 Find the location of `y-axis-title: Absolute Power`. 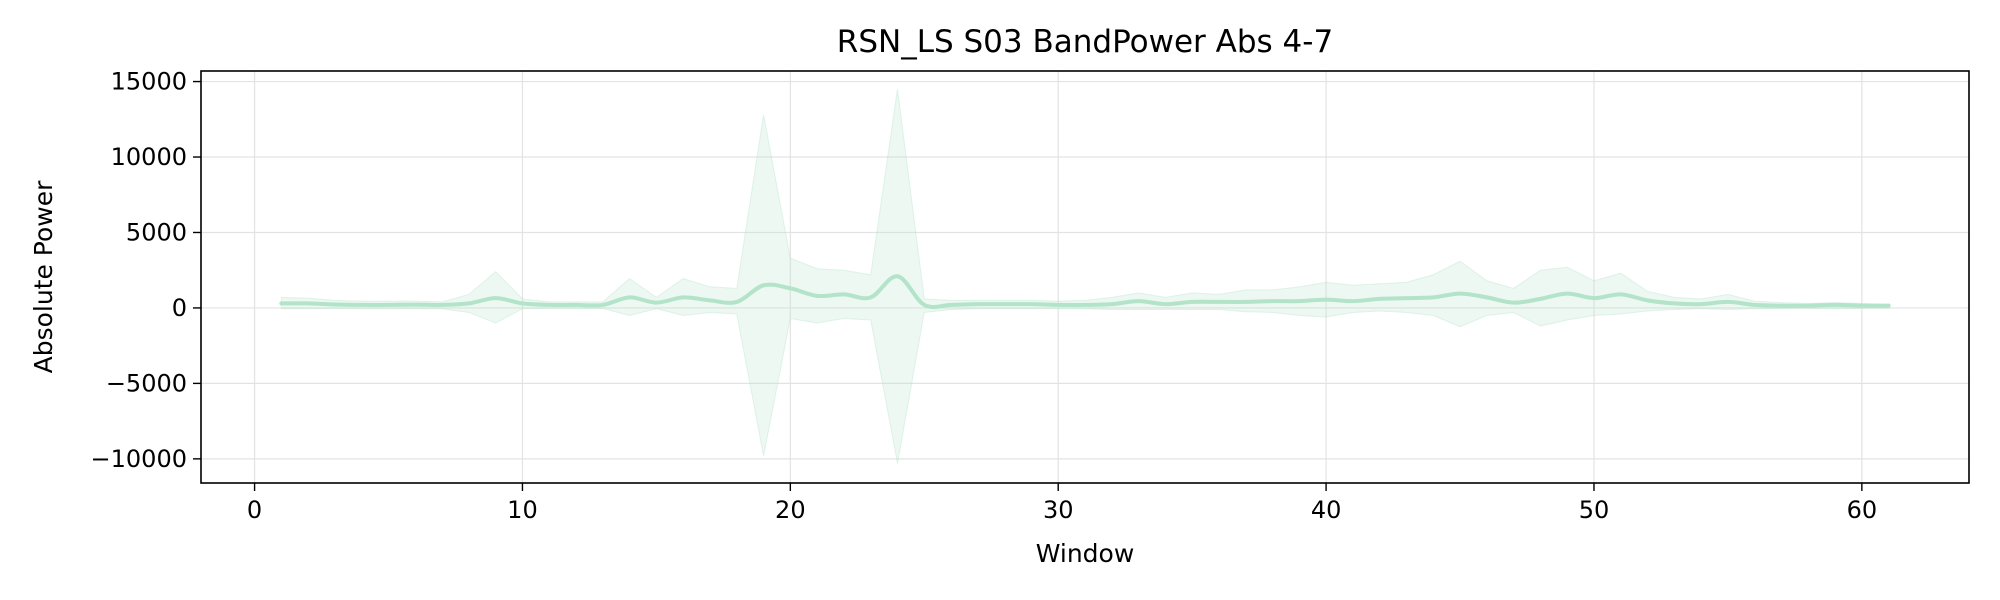

y-axis-title: Absolute Power is located at coordinates (43, 277).